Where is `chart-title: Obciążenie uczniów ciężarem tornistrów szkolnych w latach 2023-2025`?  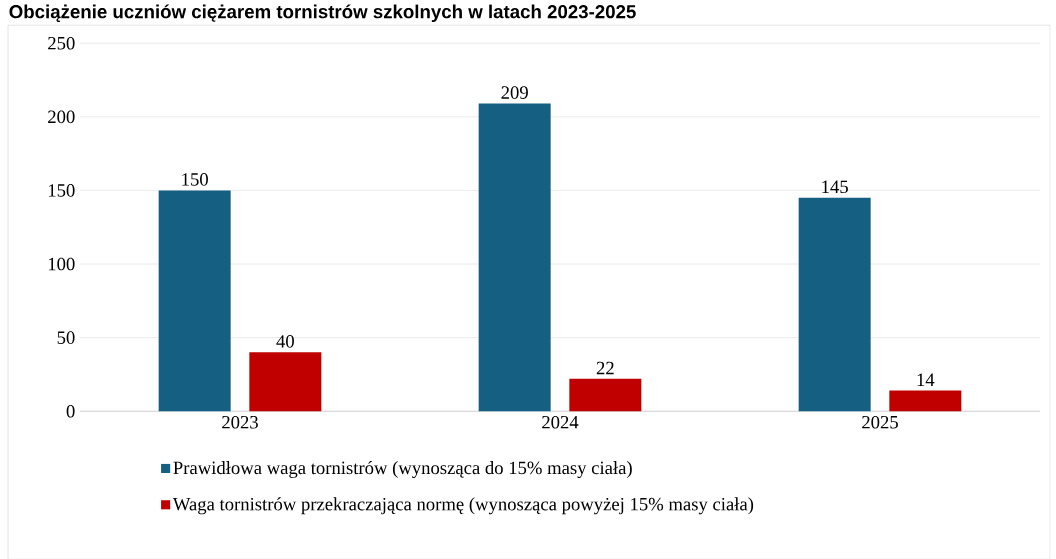
chart-title: Obciążenie uczniów ciężarem tornistrów szkolnych w latach 2023-2025 is located at coordinates (322, 13).